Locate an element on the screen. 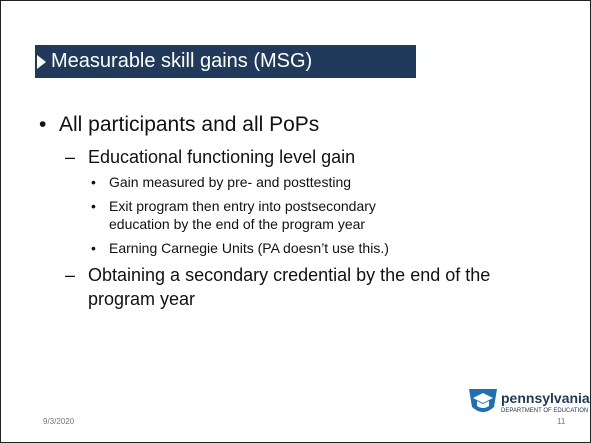 This screenshot has height=443, width=591. sub-bullet: – Educational functioning level gain is located at coordinates (312, 157).